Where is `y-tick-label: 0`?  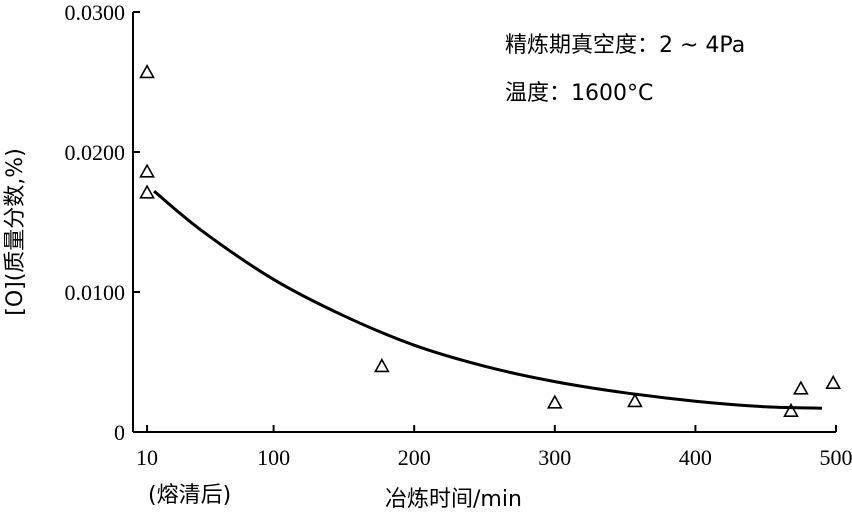
y-tick-label: 0 is located at coordinates (119, 432).